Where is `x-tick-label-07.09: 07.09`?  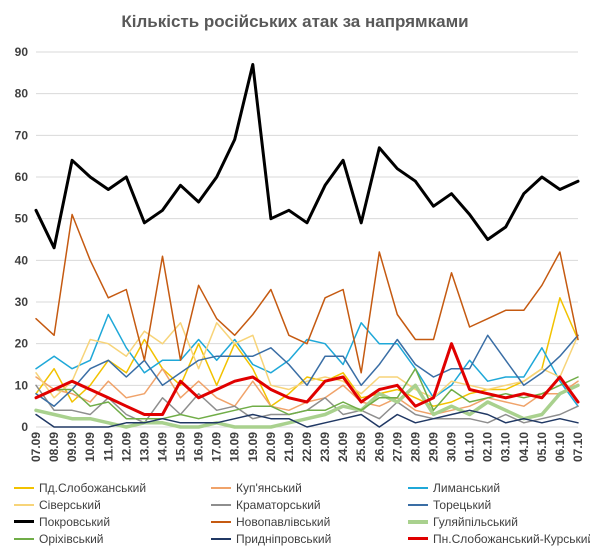 x-tick-label-07.09: 07.09 is located at coordinates (36, 447).